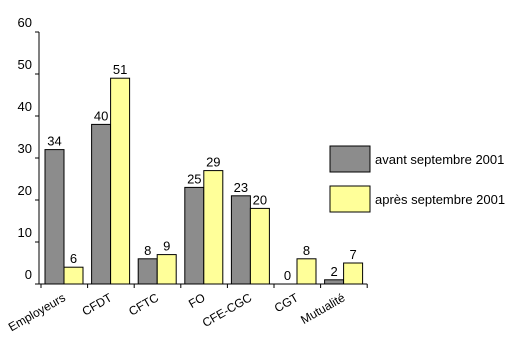 The width and height of the screenshot is (527, 359). I want to click on data-label: 2, so click(333, 271).